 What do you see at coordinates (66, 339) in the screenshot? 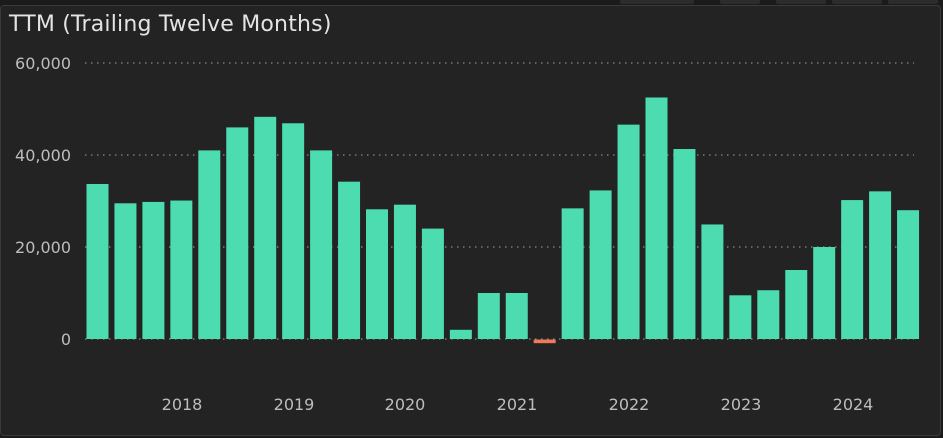
I see `y-tick-label: 0` at bounding box center [66, 339].